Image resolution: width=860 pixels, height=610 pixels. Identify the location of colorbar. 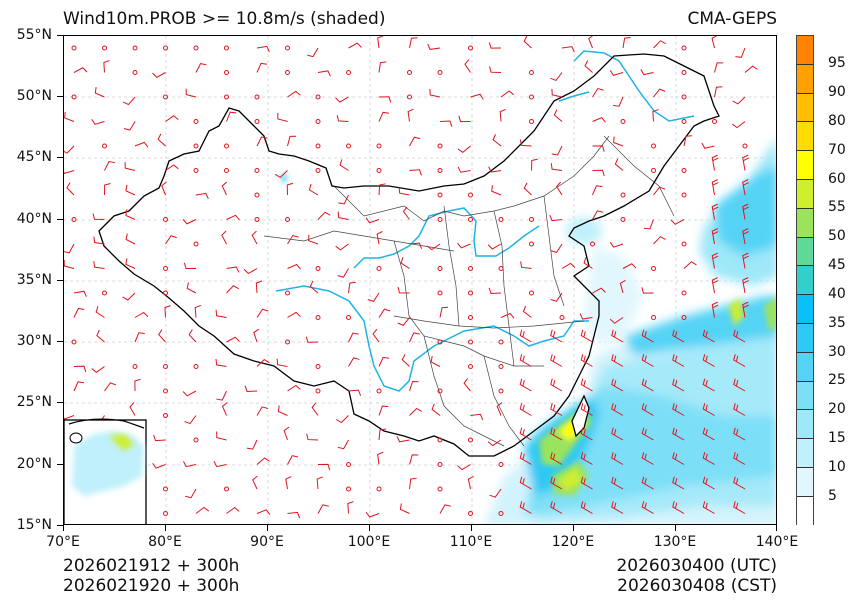
(805, 280).